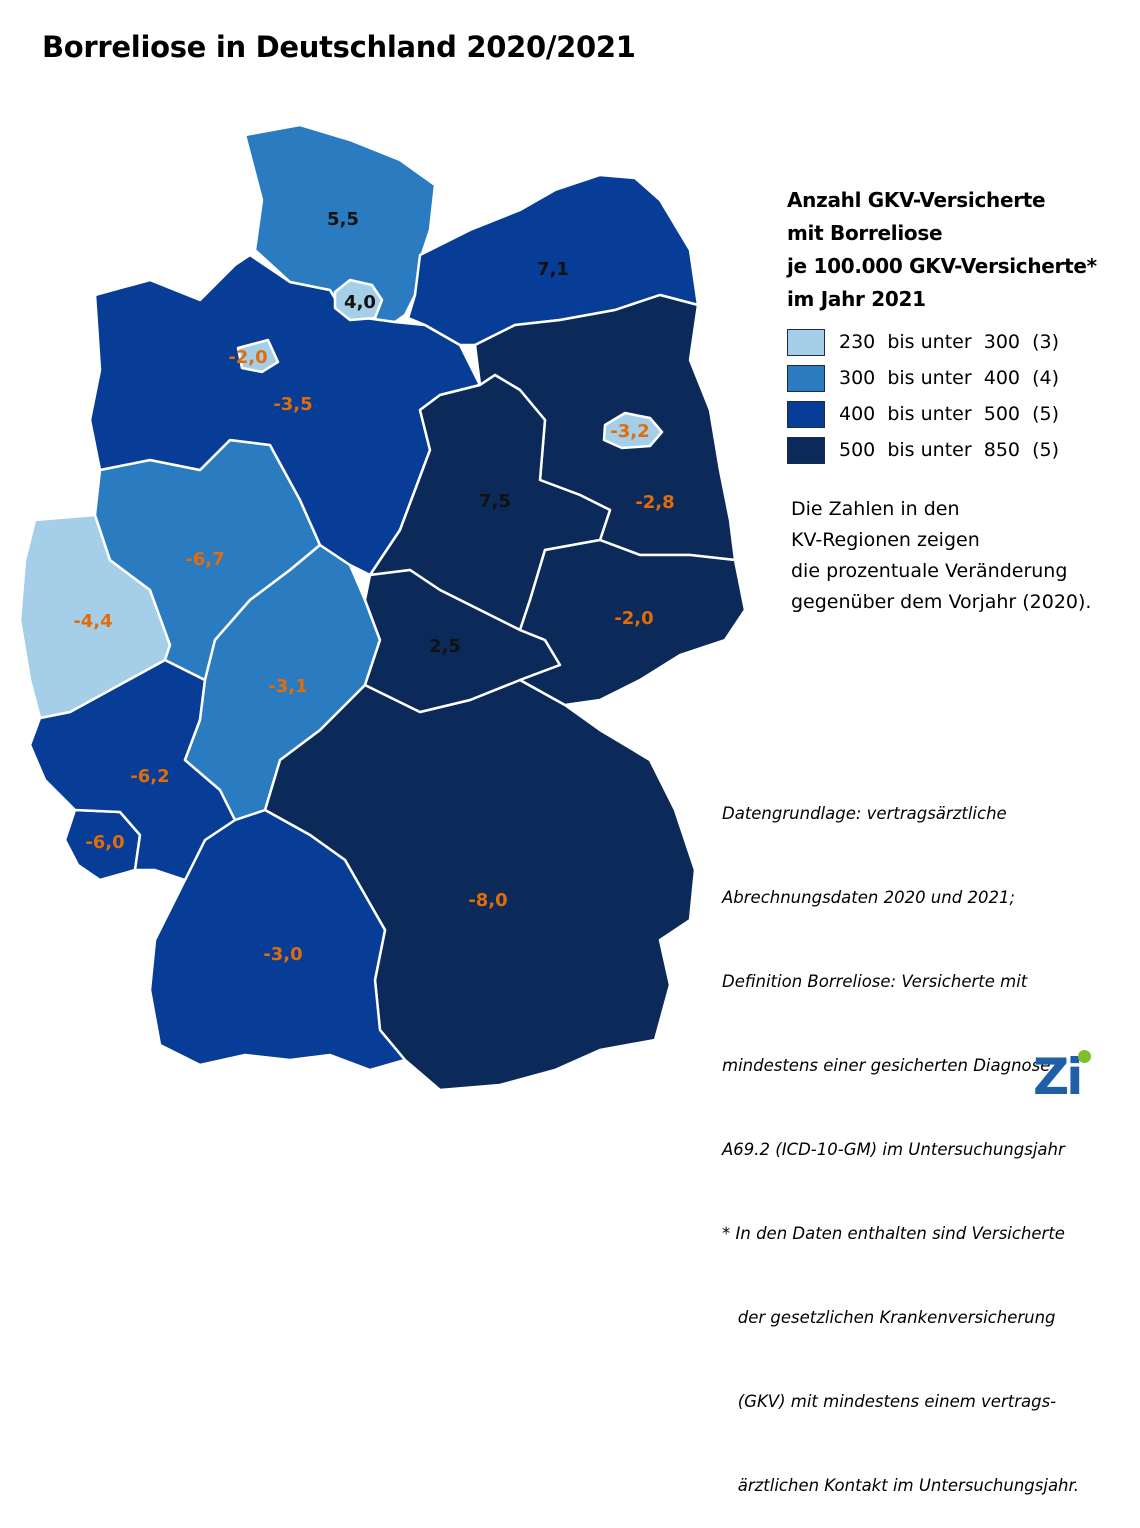 The image size is (1140, 1528). Describe the element at coordinates (889, 1401) in the screenshot. I see `source-line: (GKV) mit mindestens einem vertrags-` at that location.